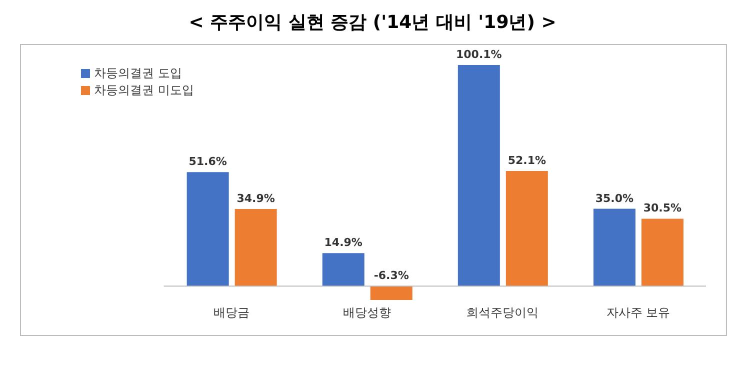 Image resolution: width=745 pixels, height=389 pixels. I want to click on x-tick-label: 배당성향, so click(367, 313).